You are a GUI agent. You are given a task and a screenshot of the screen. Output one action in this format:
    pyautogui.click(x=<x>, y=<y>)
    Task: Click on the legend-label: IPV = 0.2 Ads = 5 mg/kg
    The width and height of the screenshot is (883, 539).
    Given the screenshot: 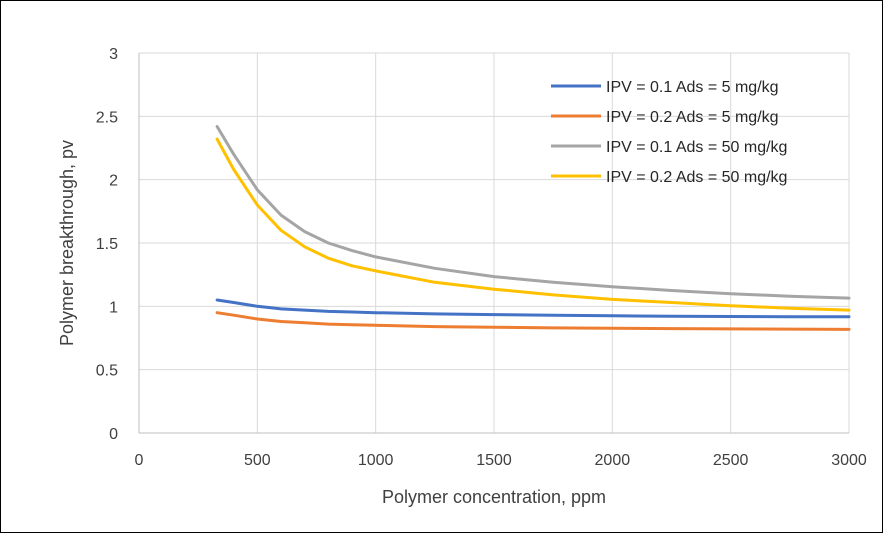 What is the action you would take?
    pyautogui.click(x=692, y=117)
    